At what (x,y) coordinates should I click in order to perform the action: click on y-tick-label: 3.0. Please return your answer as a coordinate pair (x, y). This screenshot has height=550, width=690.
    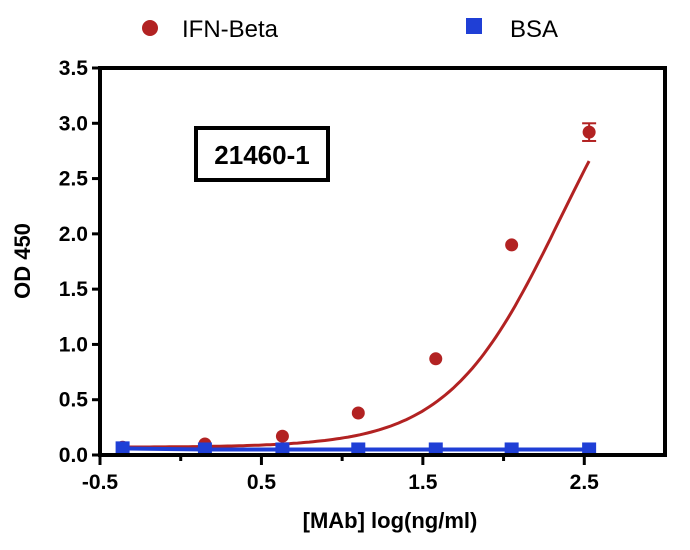
    Looking at the image, I should click on (73, 123).